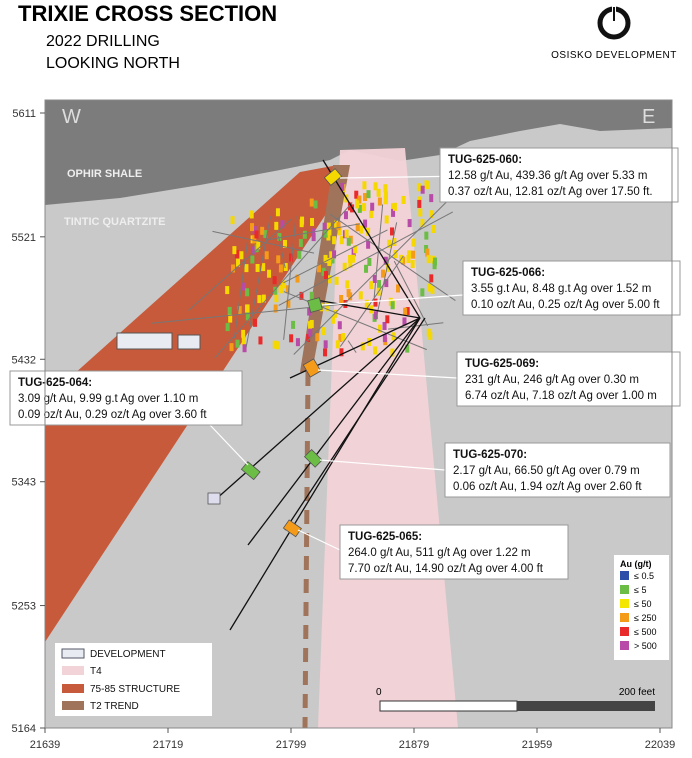  I want to click on callout-id: TUG-625-066:, so click(508, 273).